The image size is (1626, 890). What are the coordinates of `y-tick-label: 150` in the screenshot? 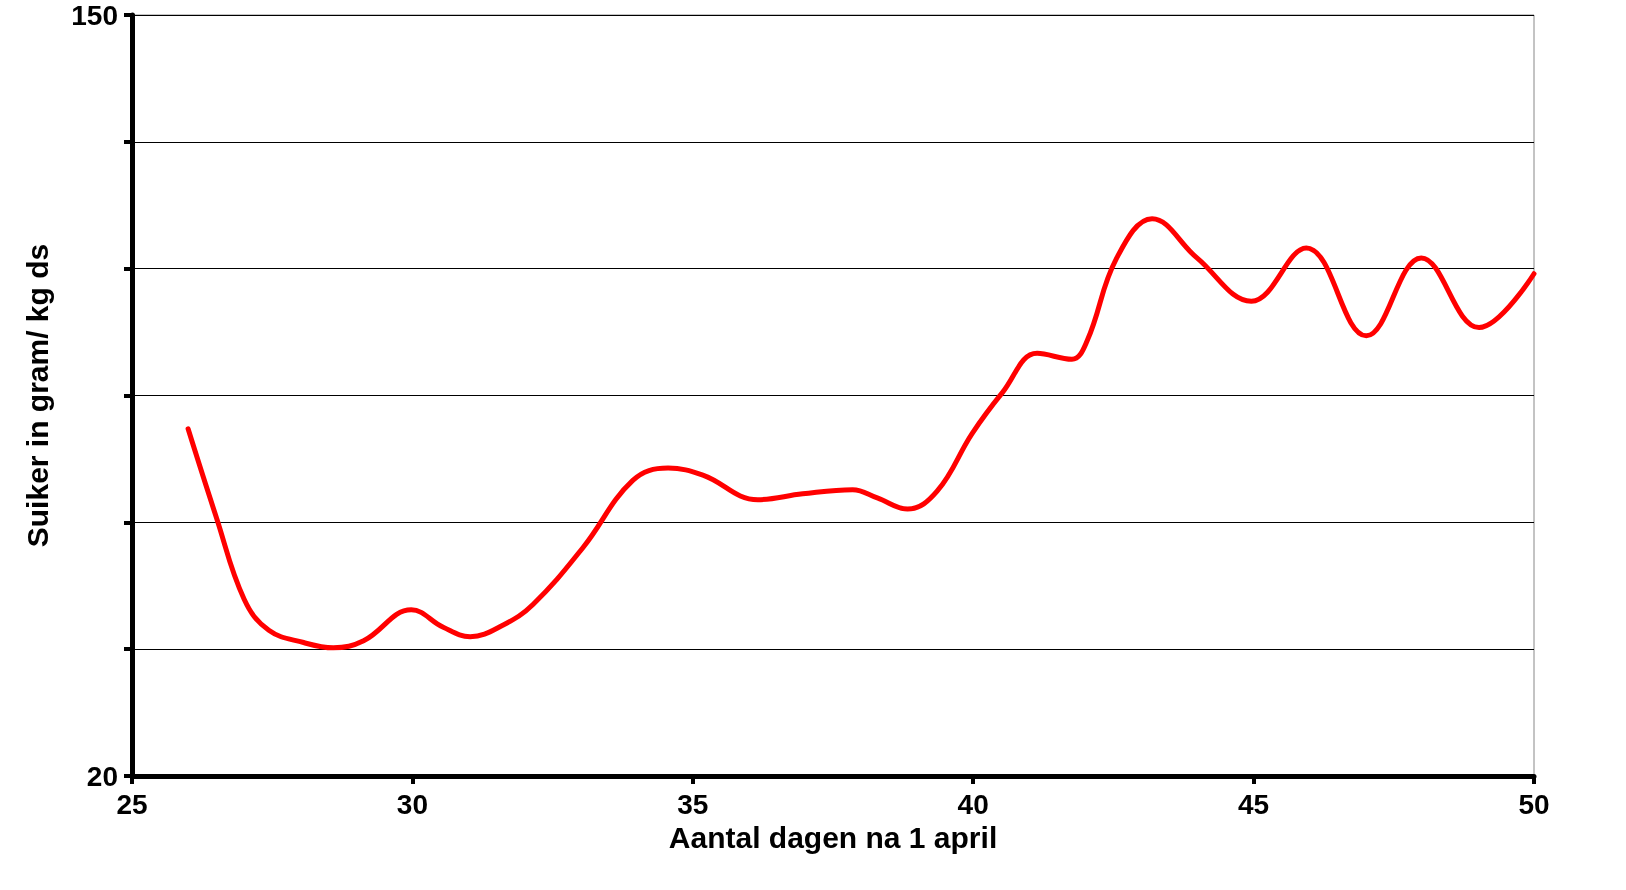 It's located at (94, 15).